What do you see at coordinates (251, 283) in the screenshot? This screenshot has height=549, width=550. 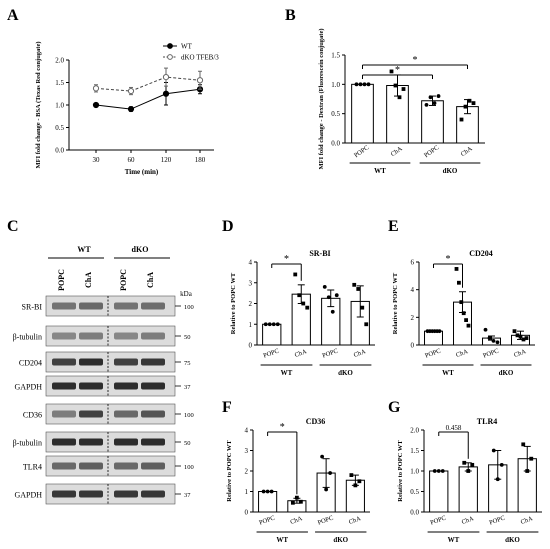 I see `y-tick-label-d: 3` at bounding box center [251, 283].